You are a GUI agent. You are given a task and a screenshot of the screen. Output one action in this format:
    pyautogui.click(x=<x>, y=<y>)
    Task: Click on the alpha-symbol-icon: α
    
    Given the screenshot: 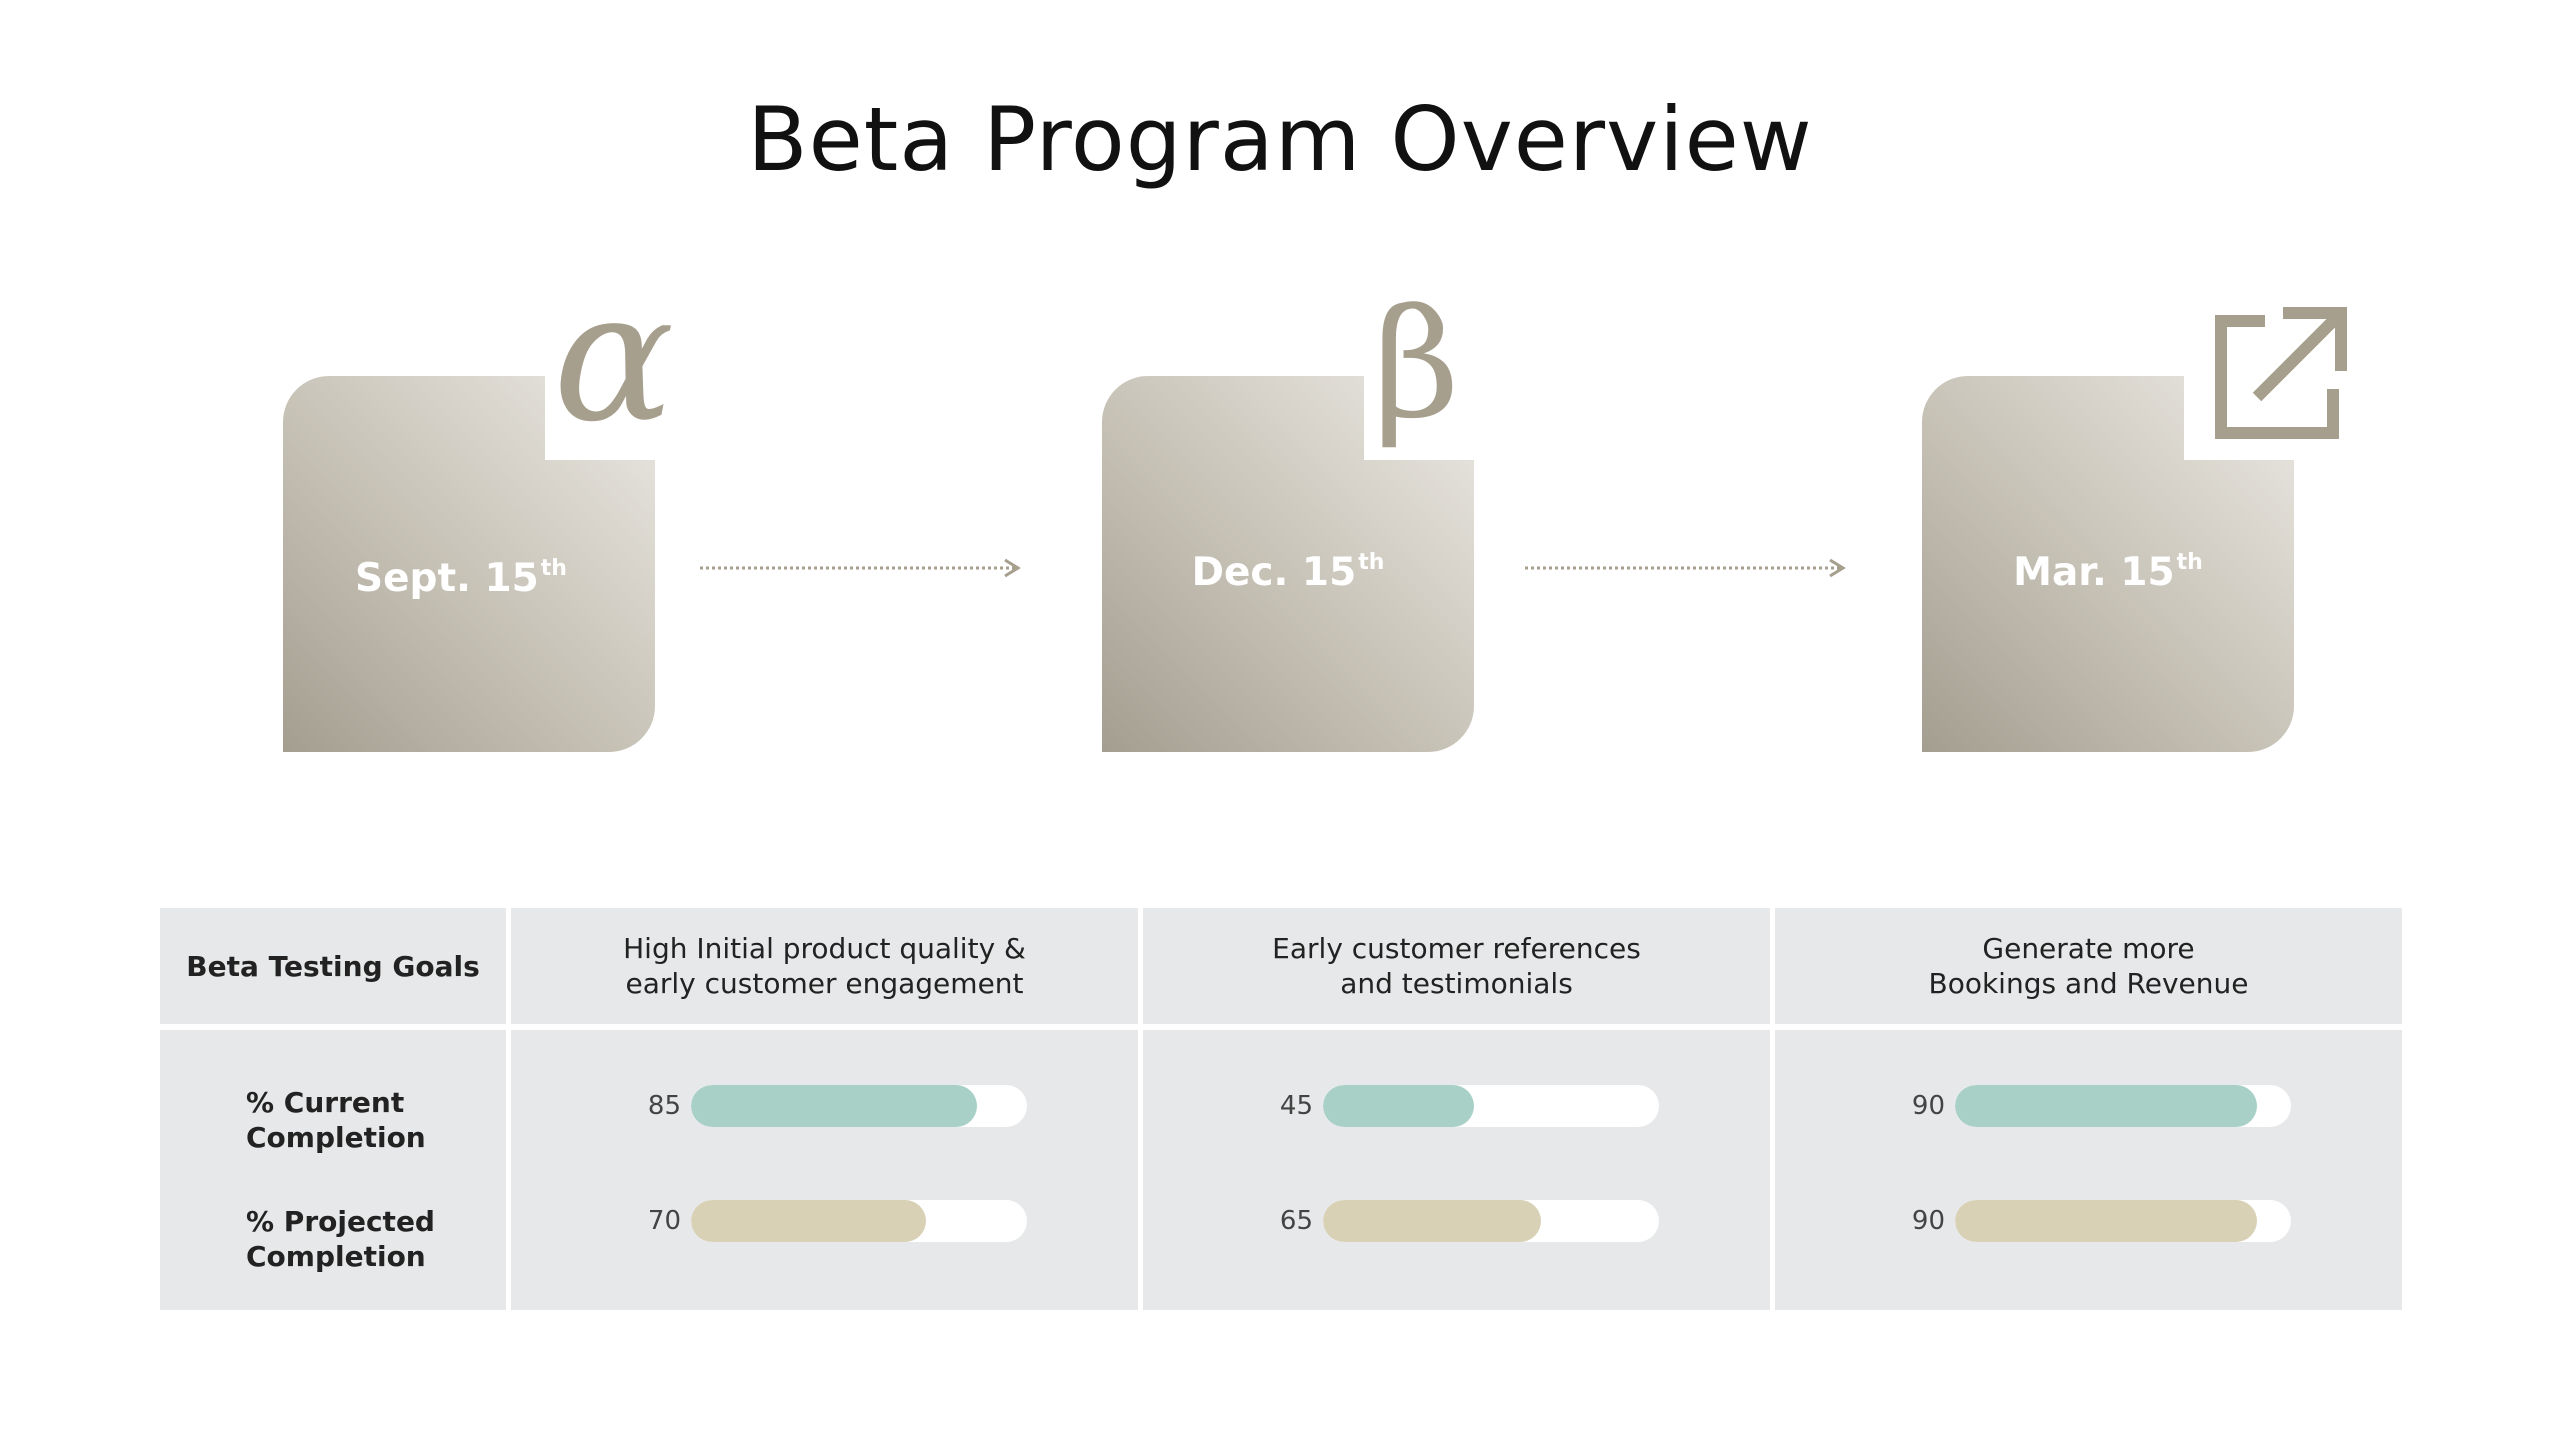 What is the action you would take?
    pyautogui.click(x=614, y=357)
    